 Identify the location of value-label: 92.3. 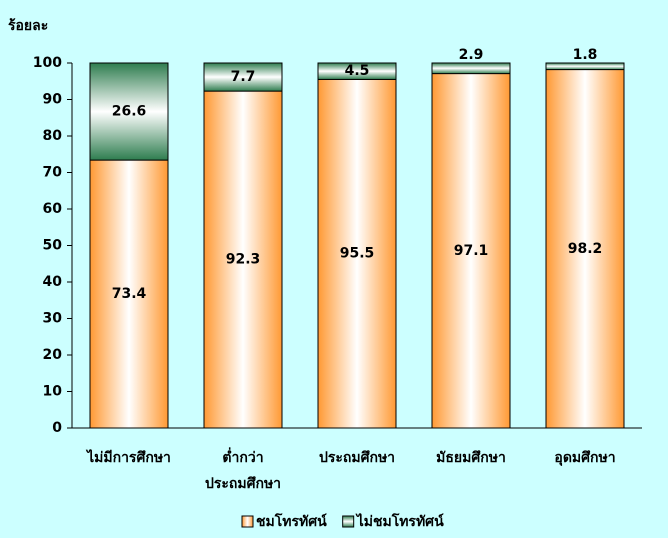
(243, 260).